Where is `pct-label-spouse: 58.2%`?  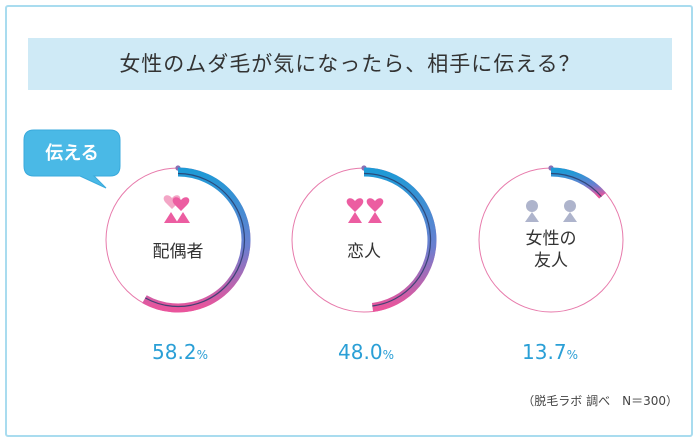 pct-label-spouse: 58.2% is located at coordinates (180, 352).